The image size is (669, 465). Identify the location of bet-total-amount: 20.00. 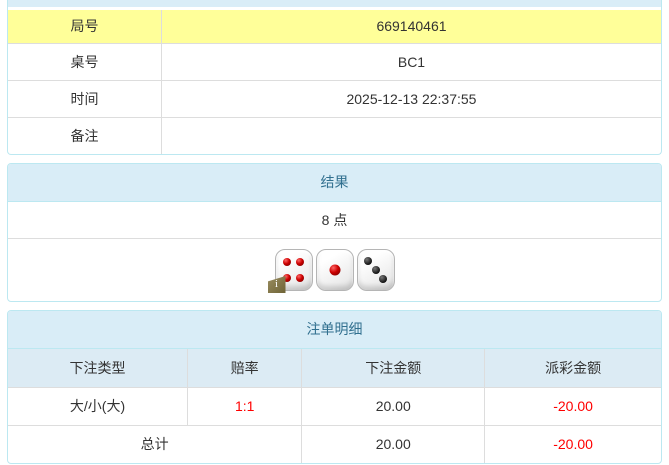
(393, 443).